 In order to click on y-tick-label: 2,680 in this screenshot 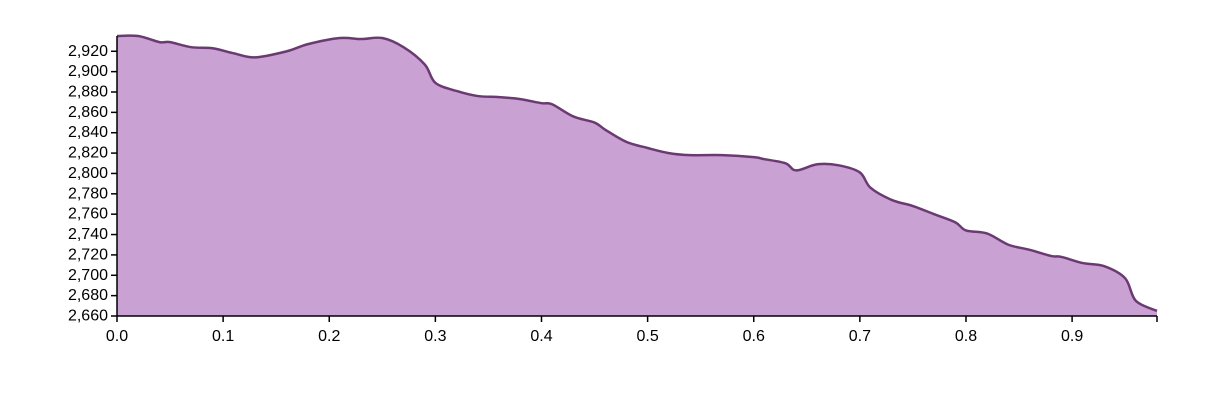, I will do `click(88, 295)`.